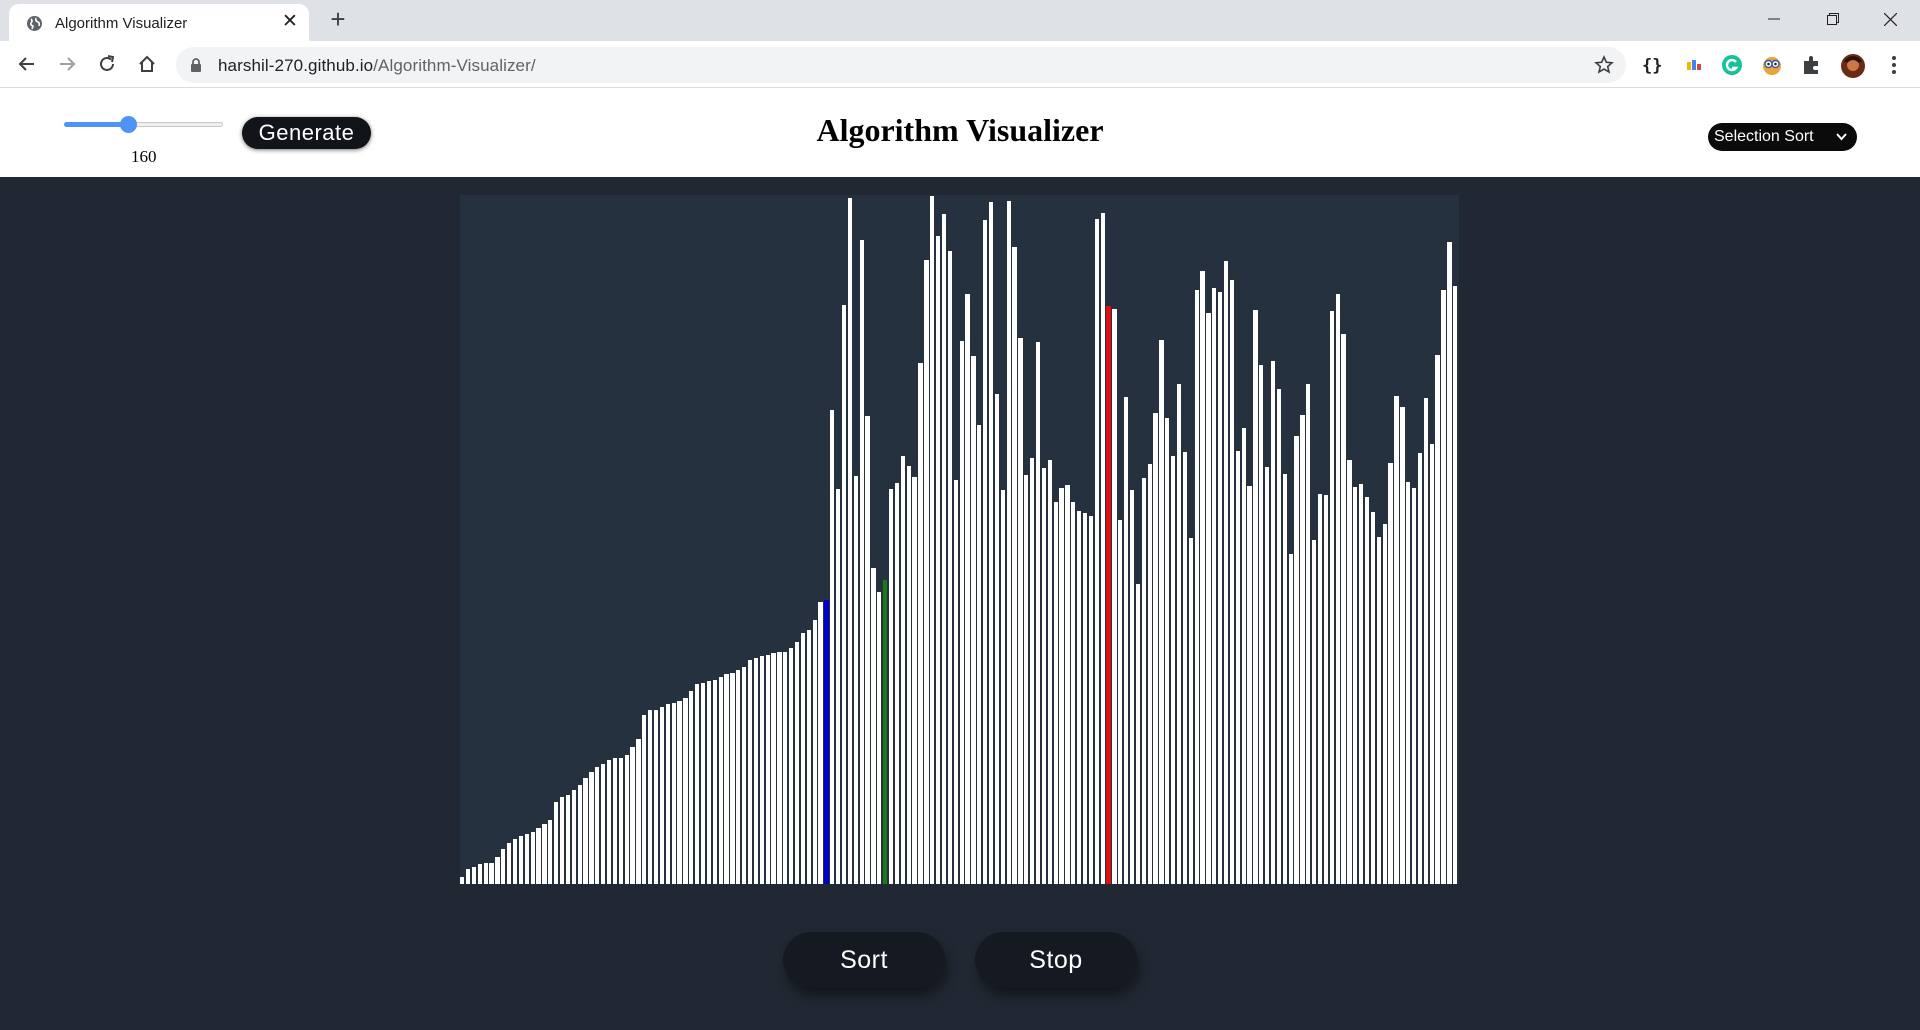 The width and height of the screenshot is (1920, 1030). Describe the element at coordinates (454, 65) in the screenshot. I see `url-path: /Algorithm-Visualizer/` at that location.